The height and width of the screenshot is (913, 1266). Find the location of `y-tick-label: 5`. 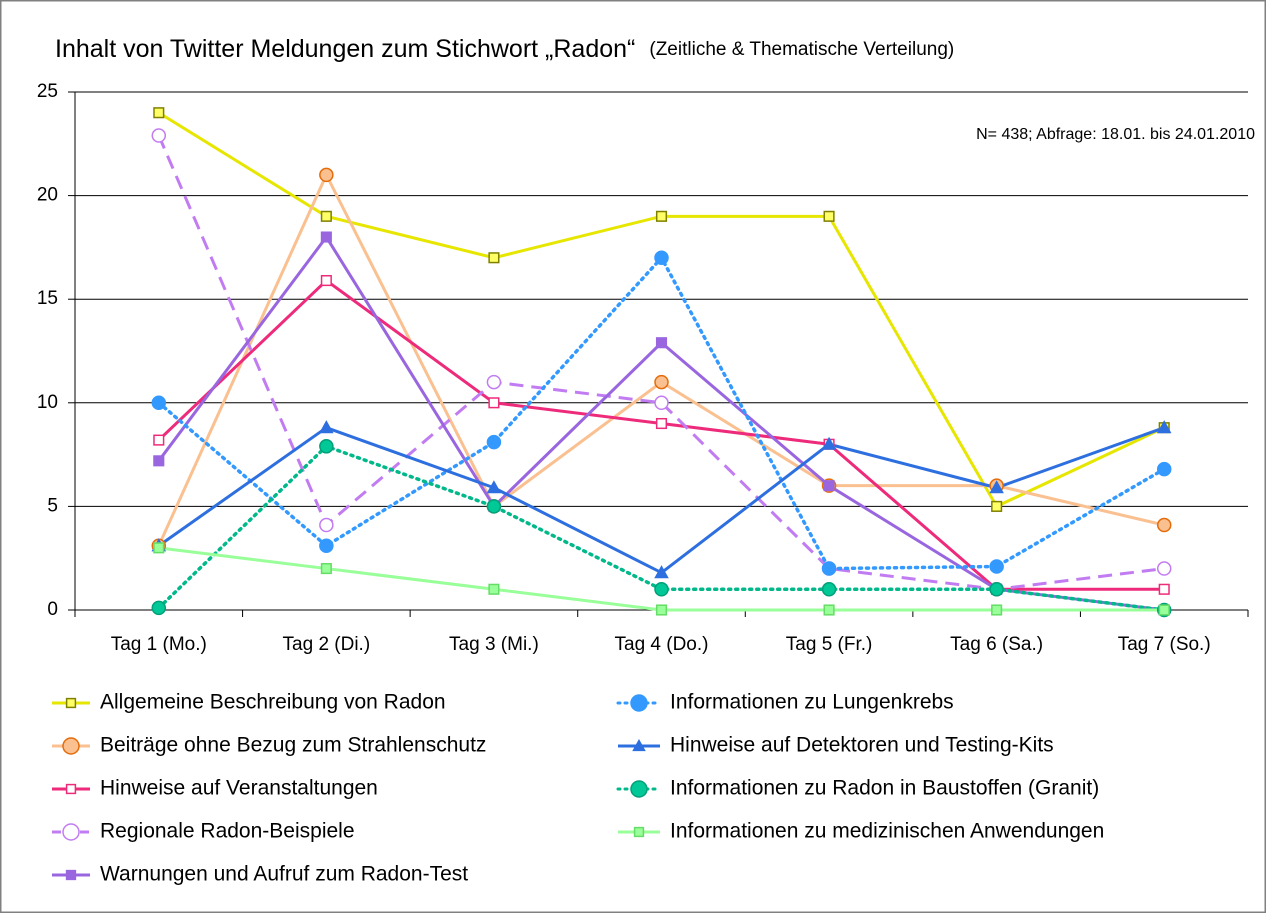

y-tick-label: 5 is located at coordinates (52, 505).